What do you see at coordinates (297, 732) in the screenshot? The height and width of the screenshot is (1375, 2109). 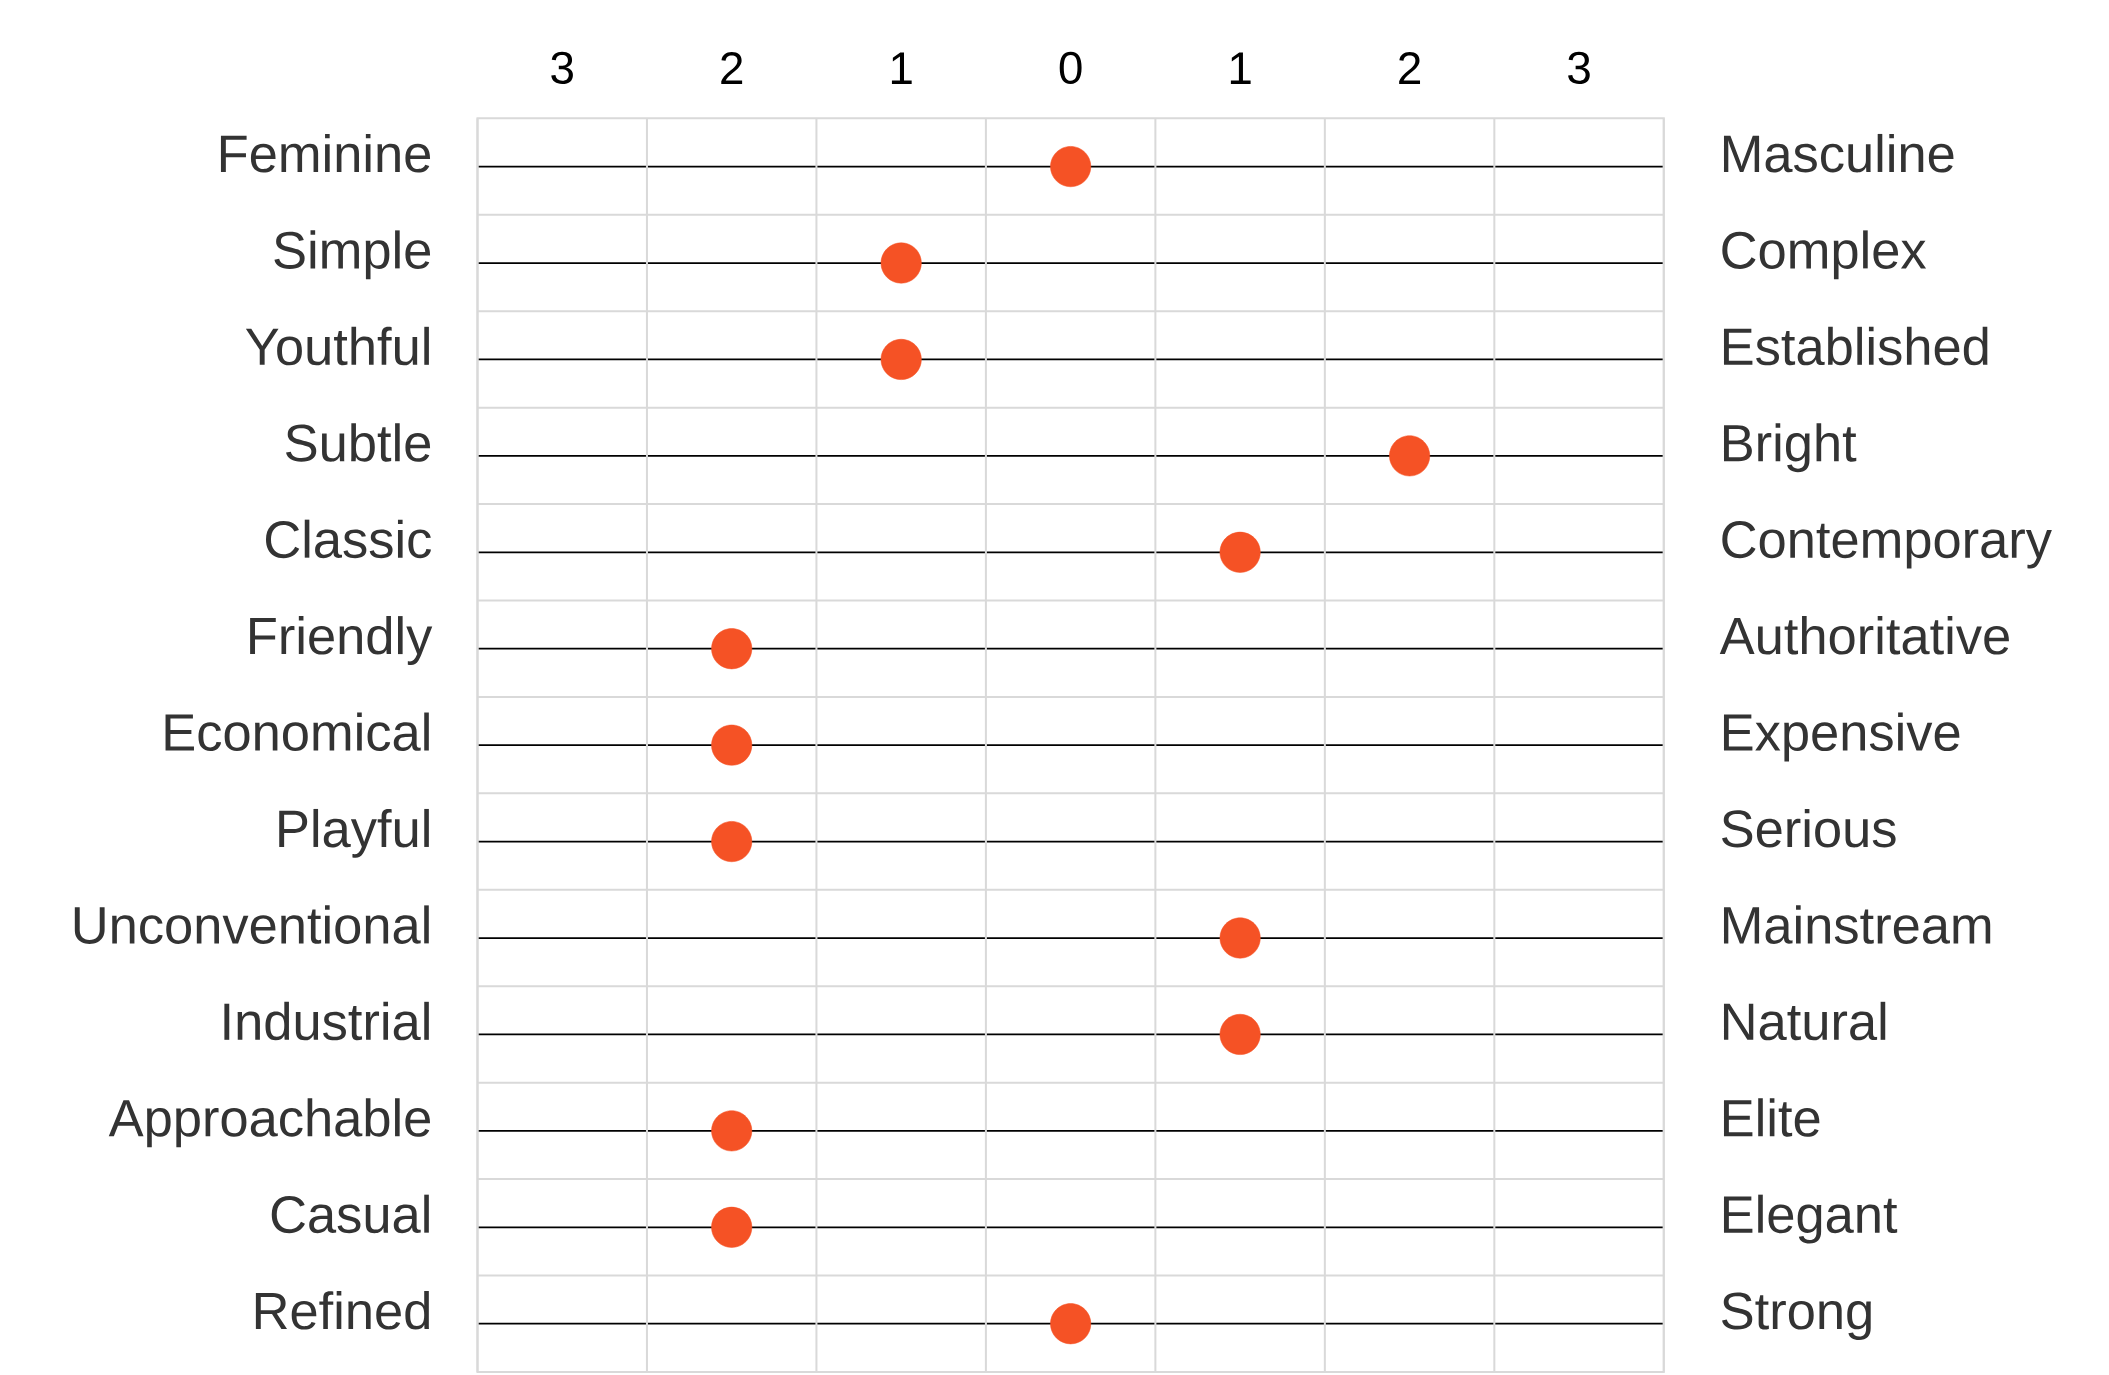 I see `y-tick-label: Economical` at bounding box center [297, 732].